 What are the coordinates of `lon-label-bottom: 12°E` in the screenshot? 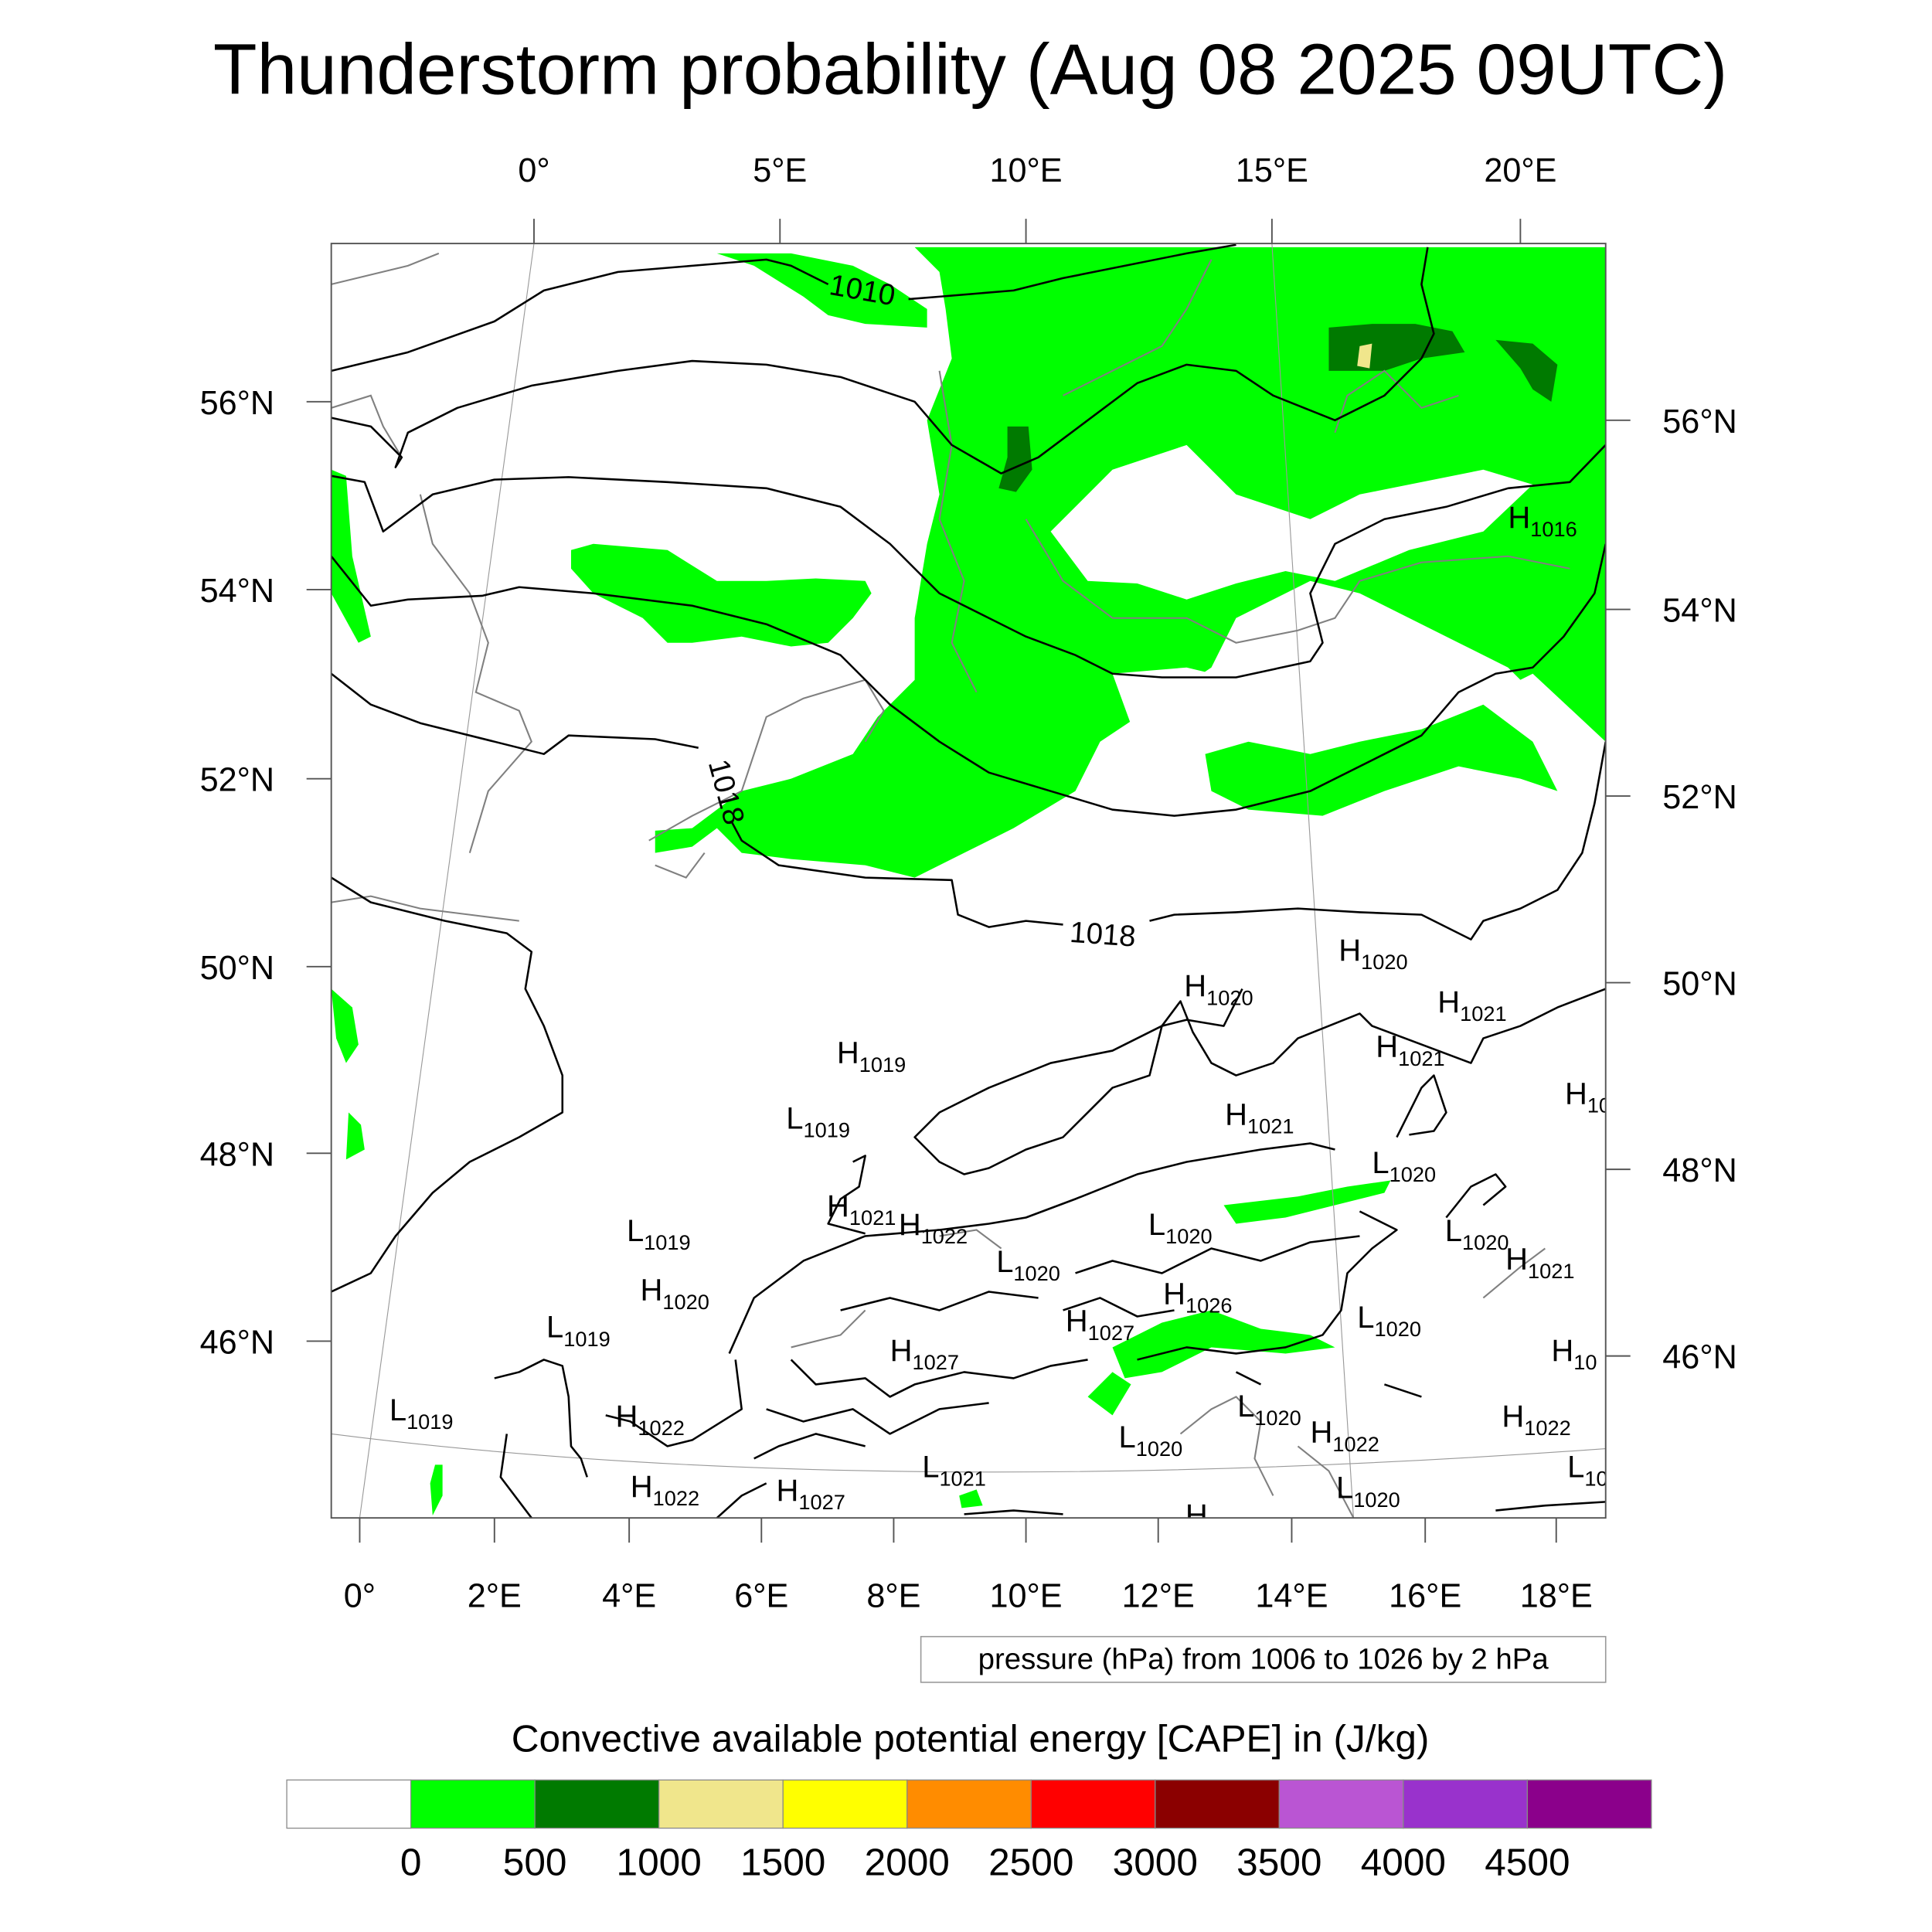 It's located at (1158, 1596).